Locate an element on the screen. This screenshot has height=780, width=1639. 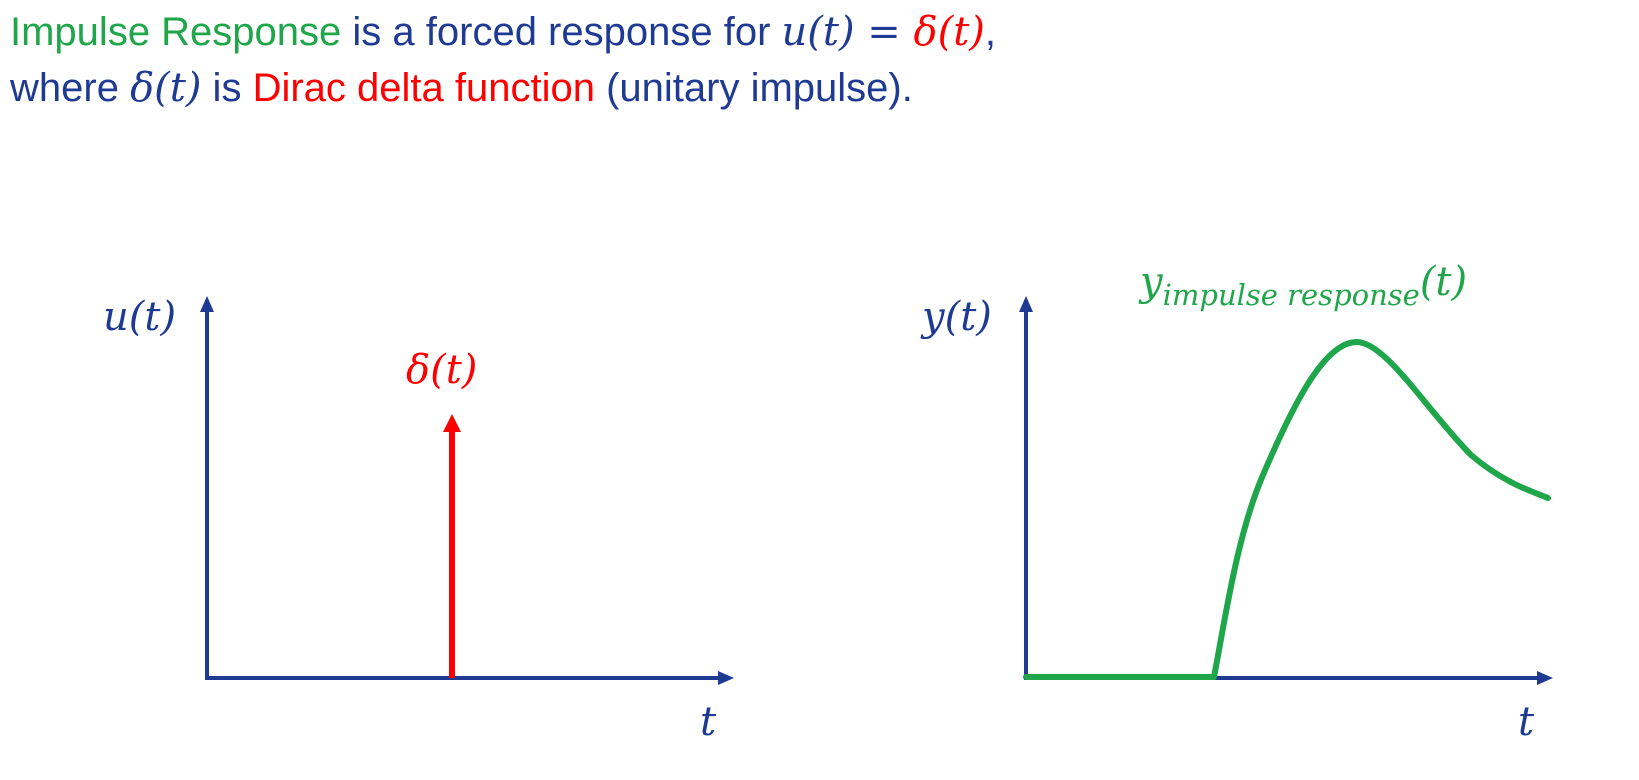
delta-expression: δ(t) is located at coordinates (949, 32).